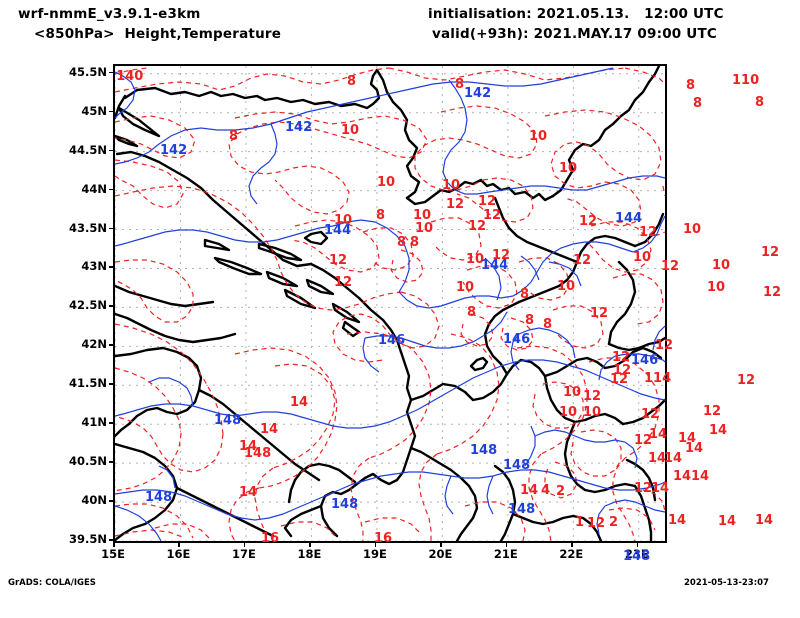  Describe the element at coordinates (726, 583) in the screenshot. I see `footer-timestamp: 2021-05-13-23:07` at that location.